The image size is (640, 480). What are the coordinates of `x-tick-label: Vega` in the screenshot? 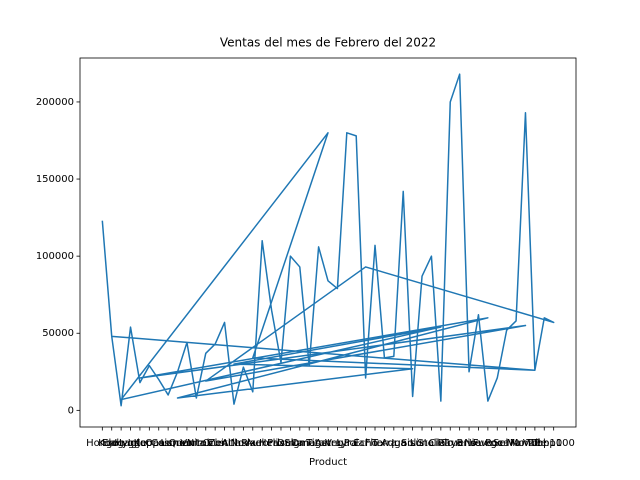 It's located at (337, 443).